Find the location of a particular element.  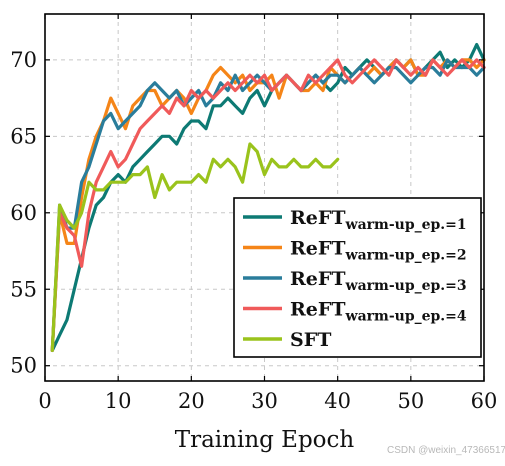

x-tick-label: 40 is located at coordinates (337, 401).